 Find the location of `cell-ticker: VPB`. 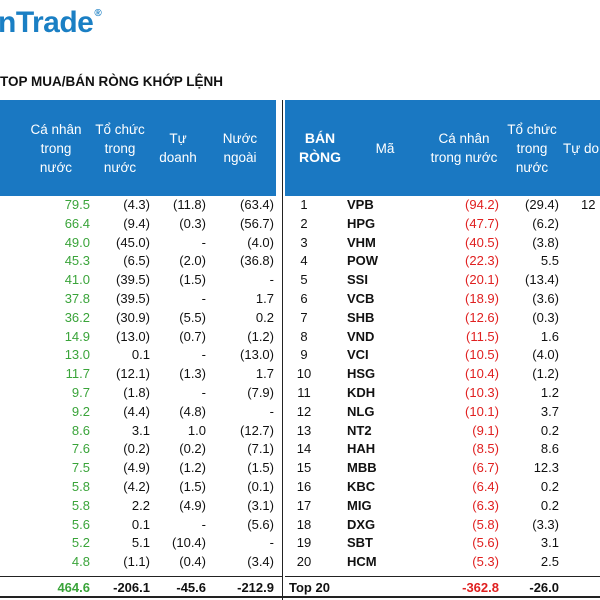

cell-ticker: VPB is located at coordinates (360, 204).